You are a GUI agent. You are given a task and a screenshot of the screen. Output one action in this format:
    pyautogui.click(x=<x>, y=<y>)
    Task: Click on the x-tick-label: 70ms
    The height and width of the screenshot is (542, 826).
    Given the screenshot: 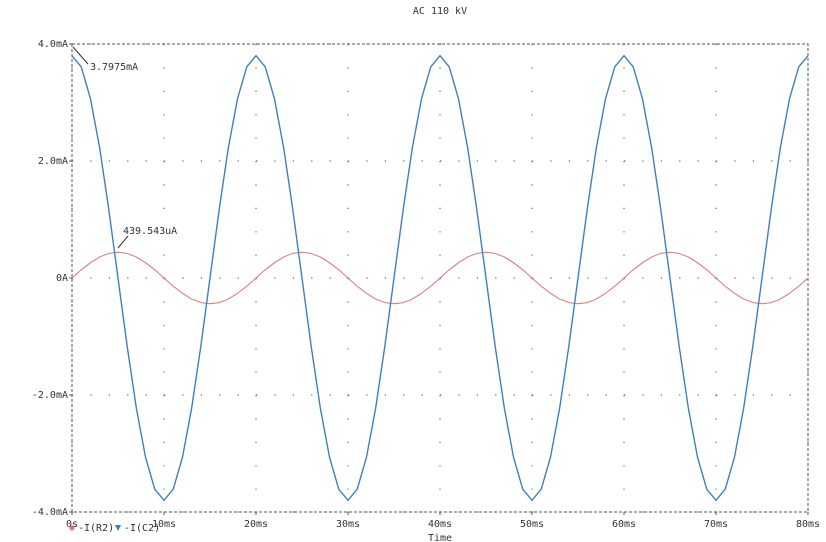 What is the action you would take?
    pyautogui.click(x=716, y=524)
    